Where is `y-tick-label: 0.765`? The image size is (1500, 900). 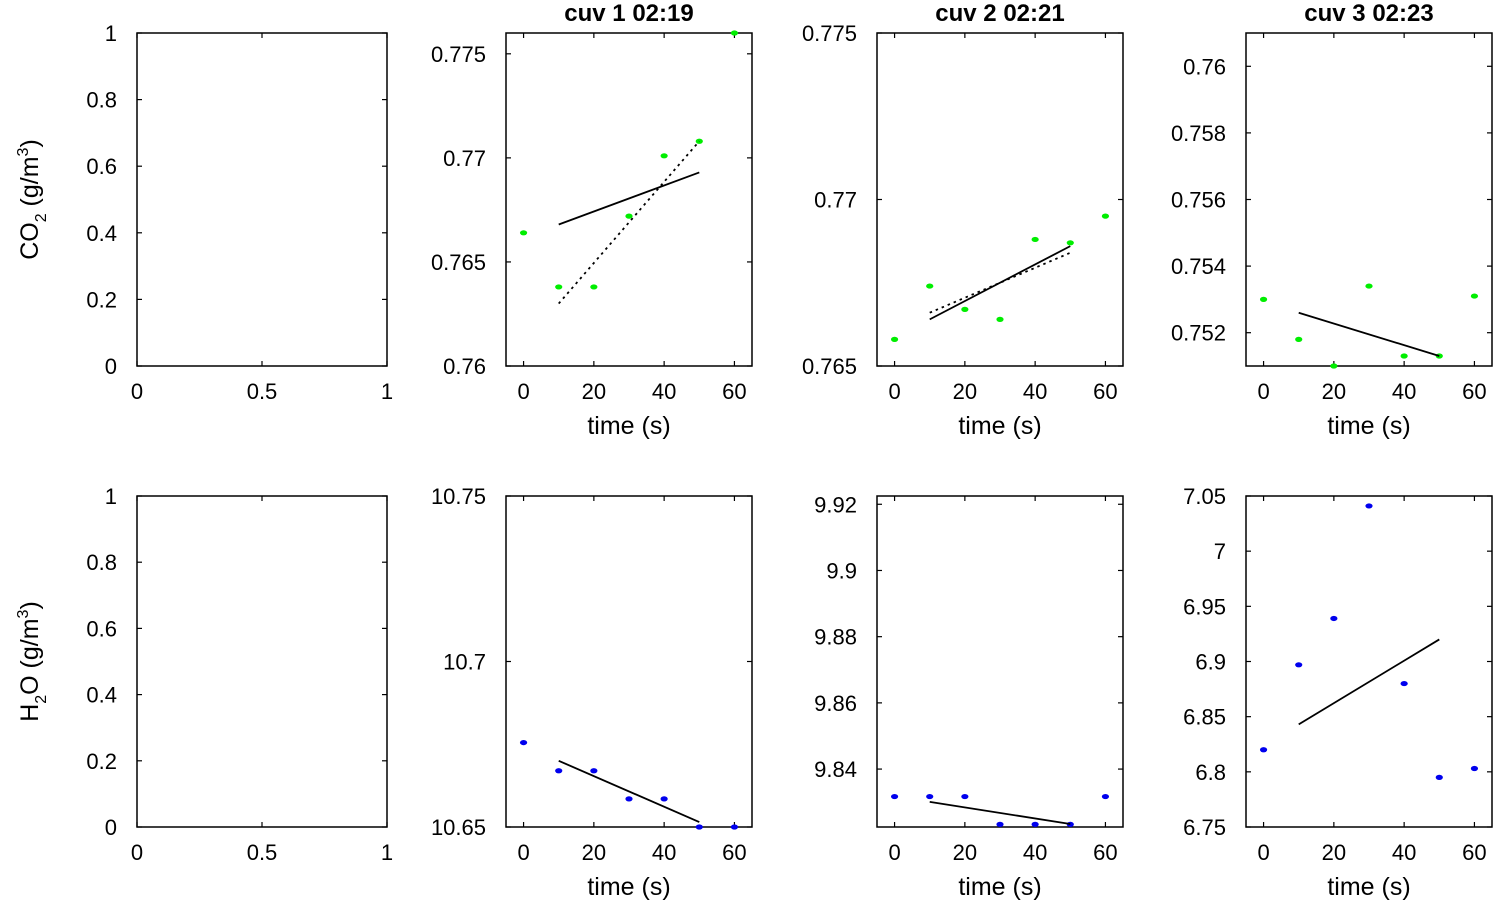 y-tick-label: 0.765 is located at coordinates (458, 262).